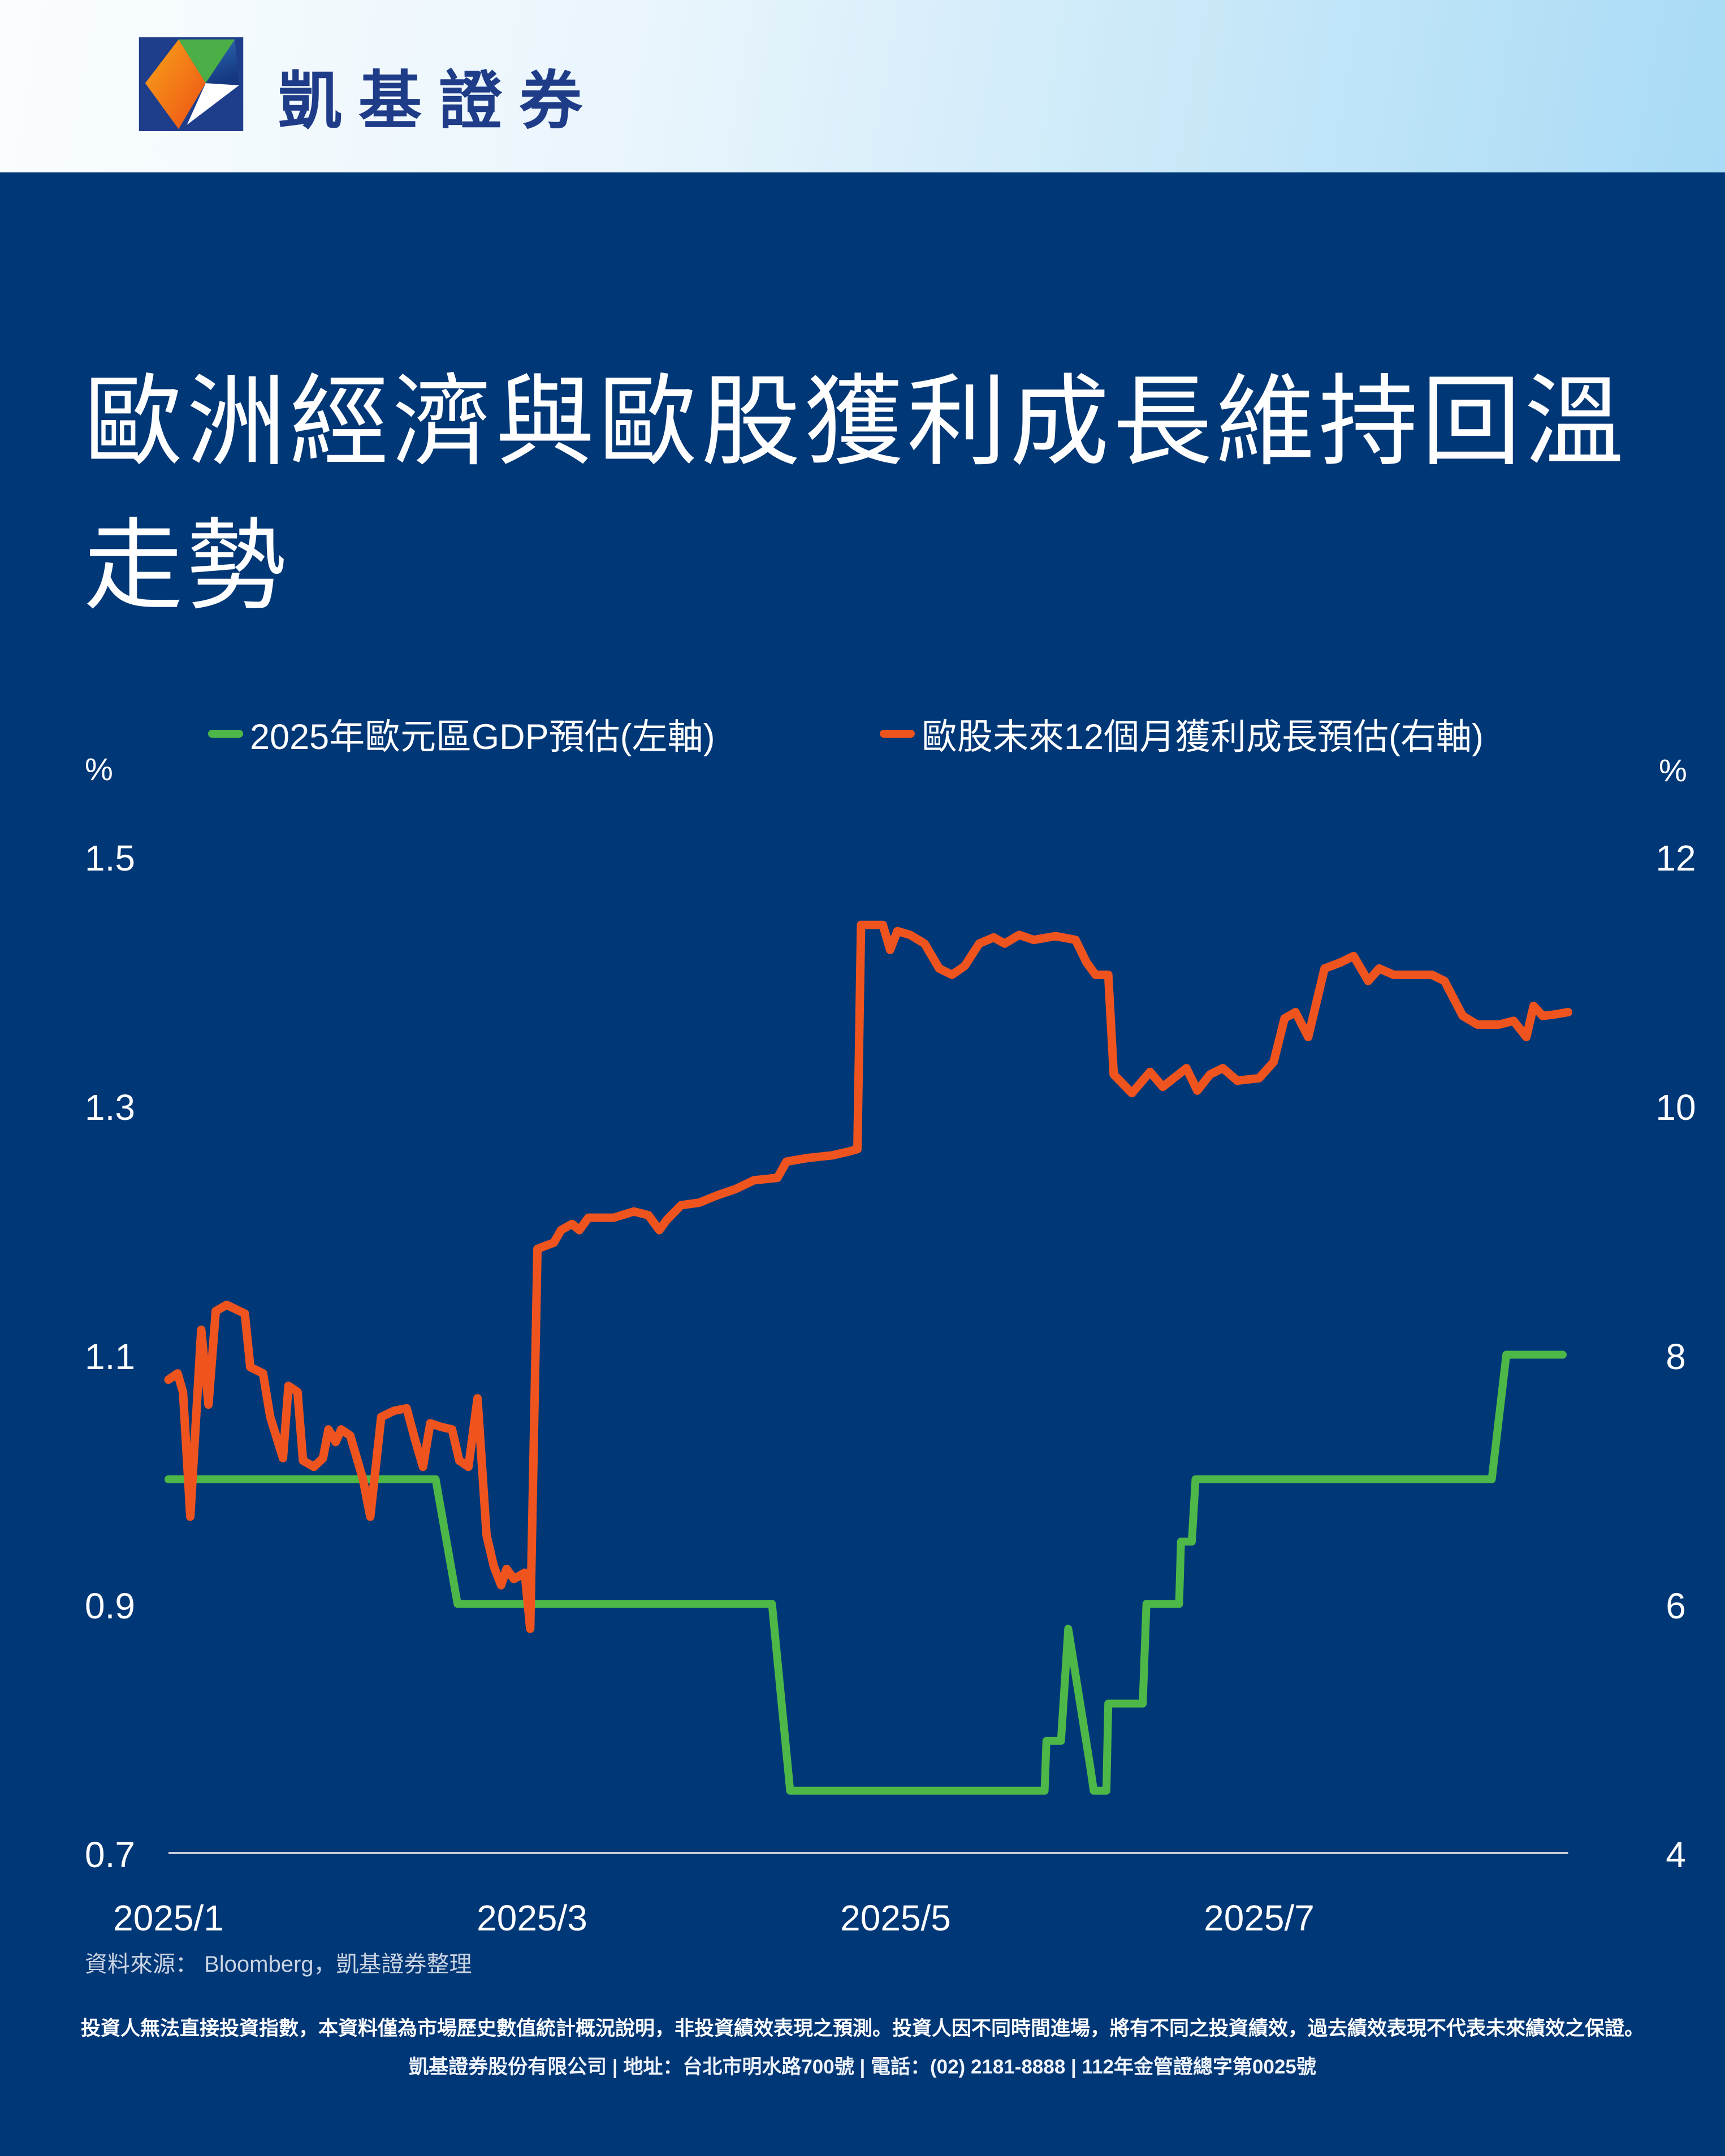  I want to click on kgi-logo-icon, so click(191, 84).